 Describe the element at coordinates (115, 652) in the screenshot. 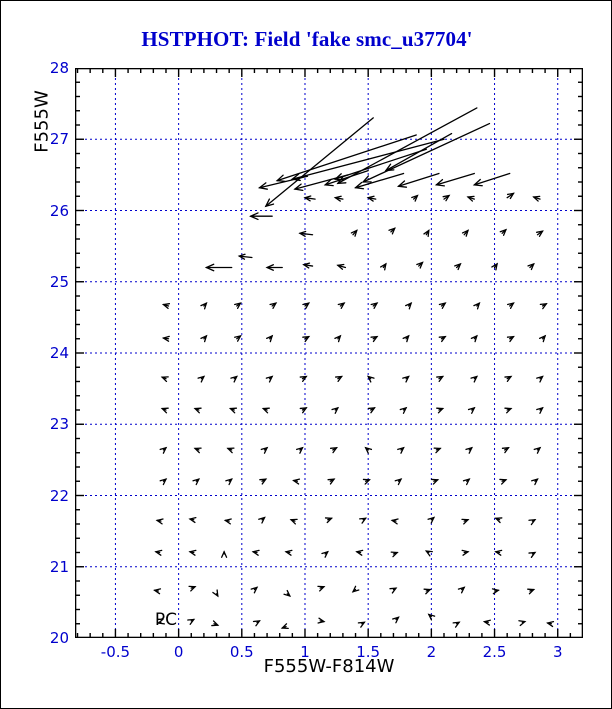

I see `x-tick-label: -0.5` at that location.